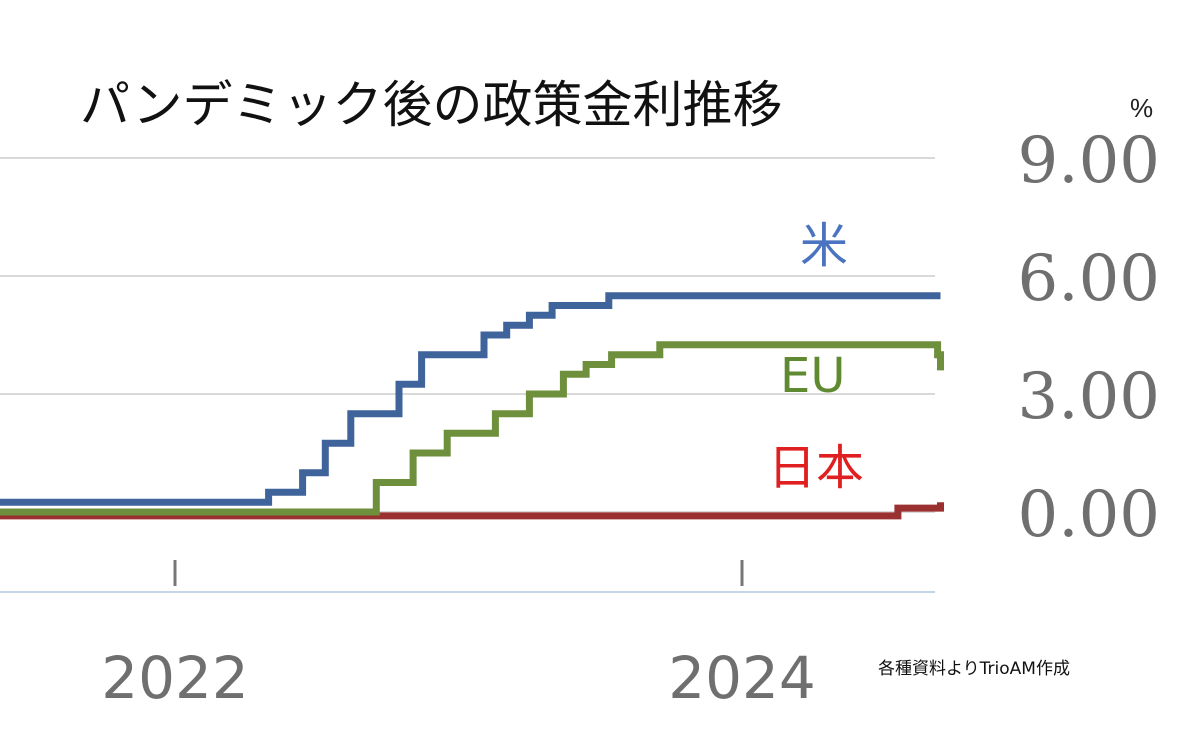  I want to click on y-tick-label-0.00: 0.00, so click(1089, 515).